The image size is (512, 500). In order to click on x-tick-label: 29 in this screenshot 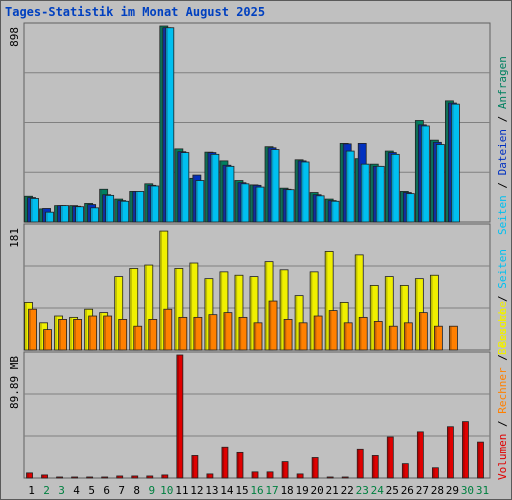, I will do `click(452, 490)`.